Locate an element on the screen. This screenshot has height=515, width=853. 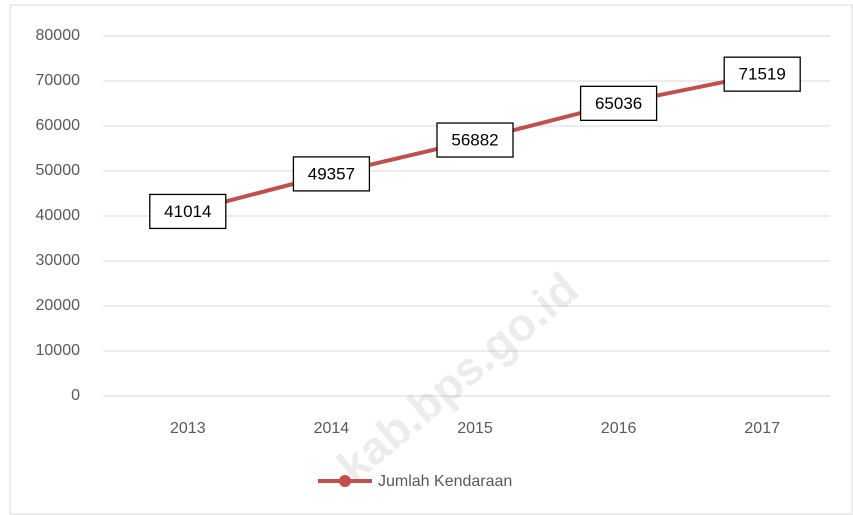
legend-label: Jumlah Kendaraan is located at coordinates (445, 481).